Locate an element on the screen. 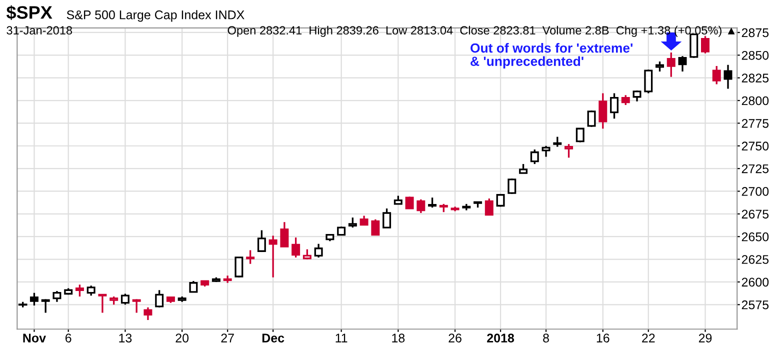 The image size is (780, 345). y-tick-label: 2575 is located at coordinates (755, 305).